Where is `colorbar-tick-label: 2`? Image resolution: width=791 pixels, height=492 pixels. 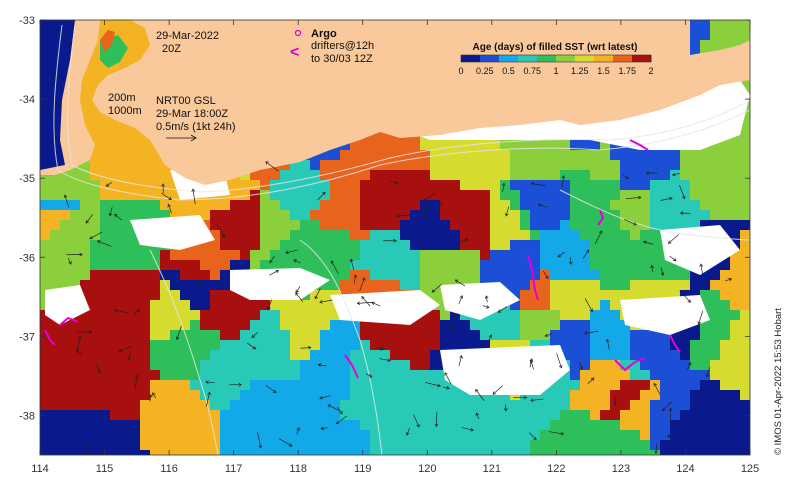
colorbar-tick-label: 2 is located at coordinates (650, 71).